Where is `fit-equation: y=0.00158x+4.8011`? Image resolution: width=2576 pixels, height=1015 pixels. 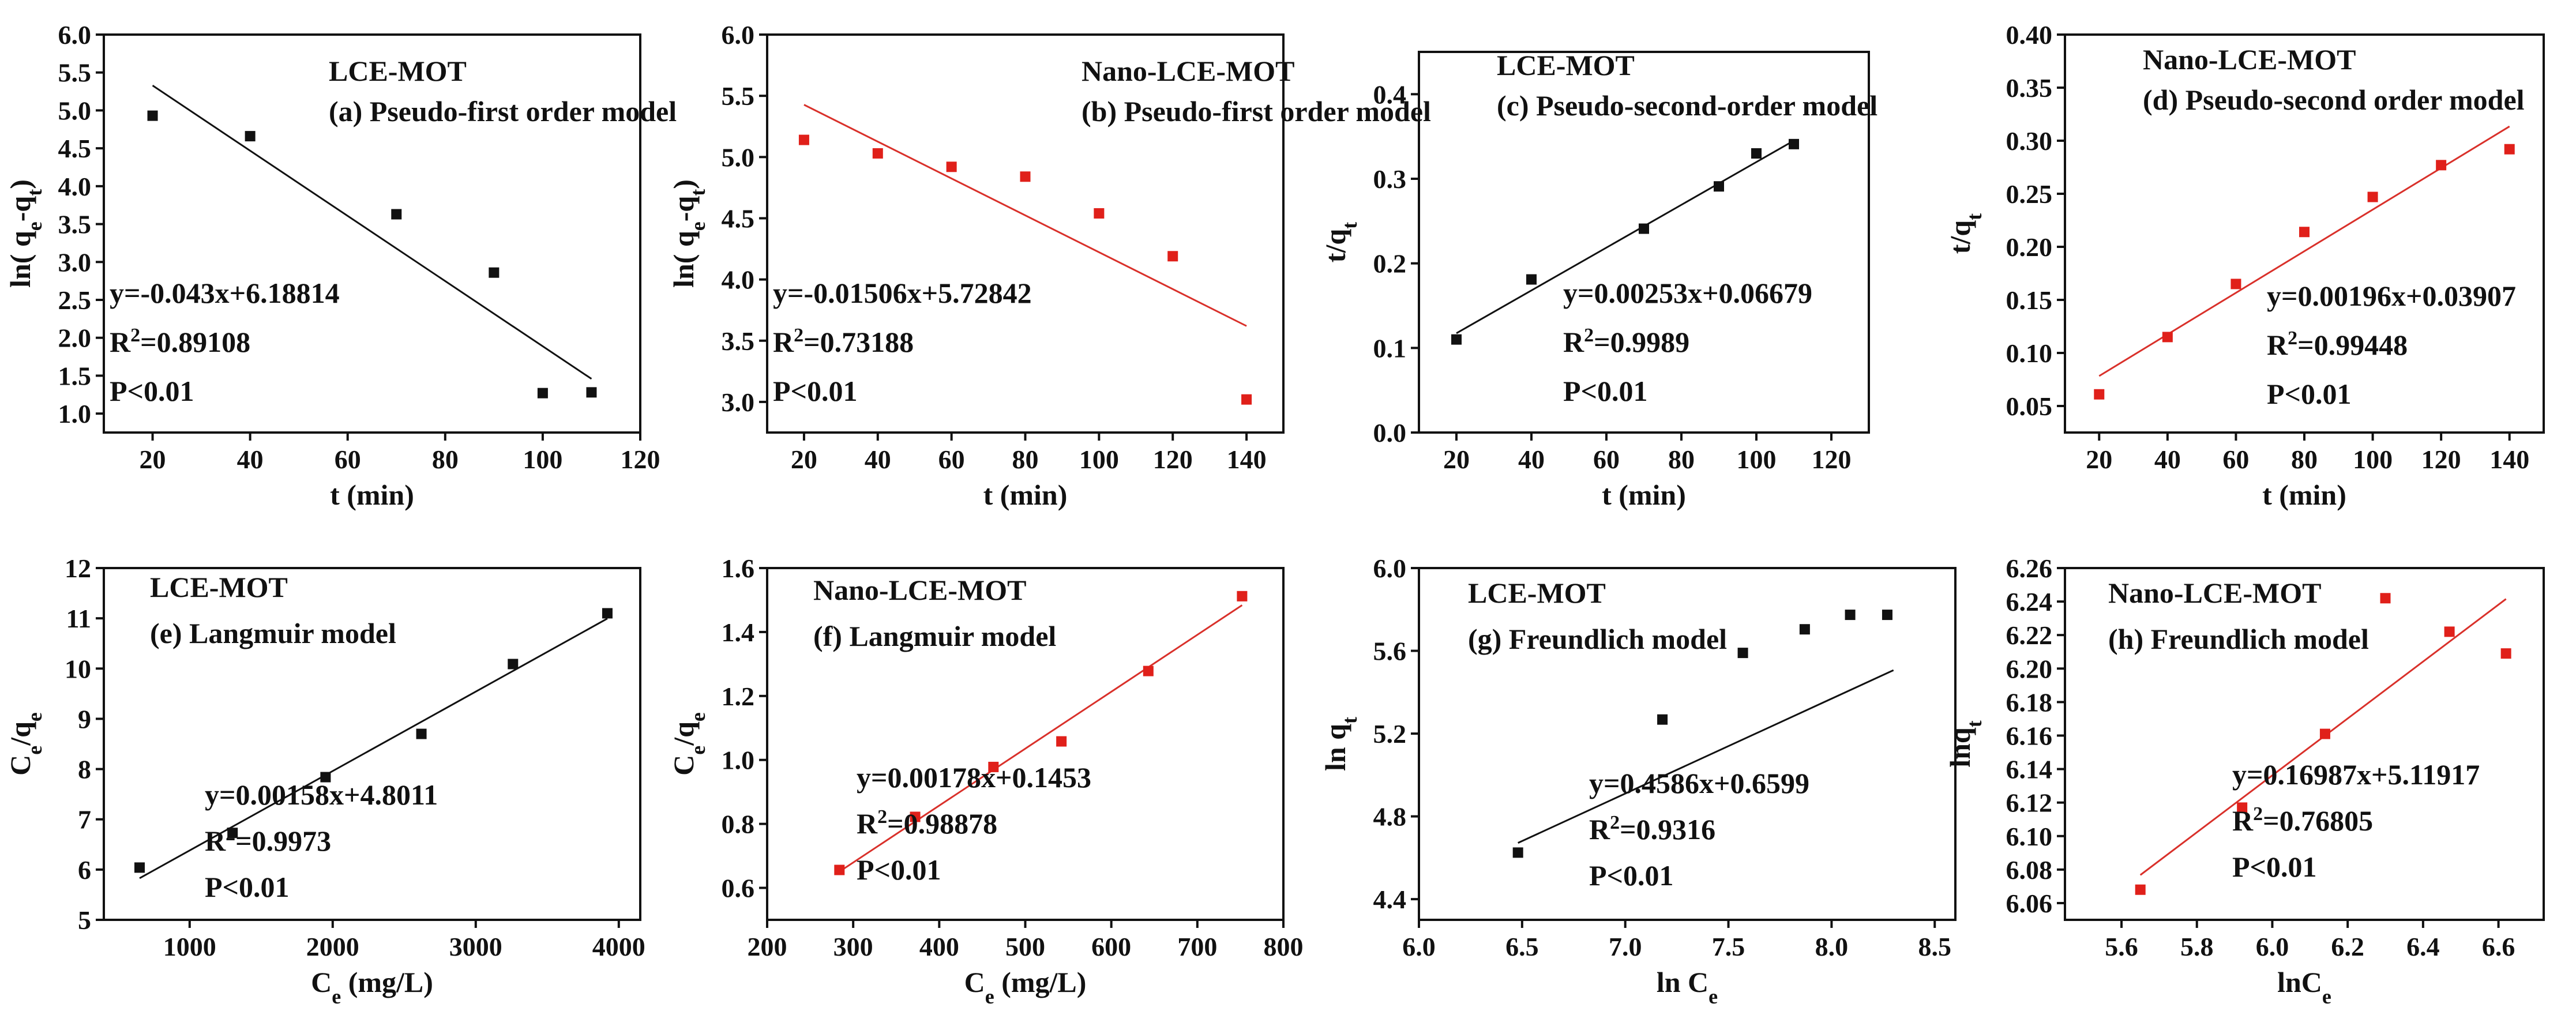
fit-equation: y=0.00158x+4.8011 is located at coordinates (321, 795).